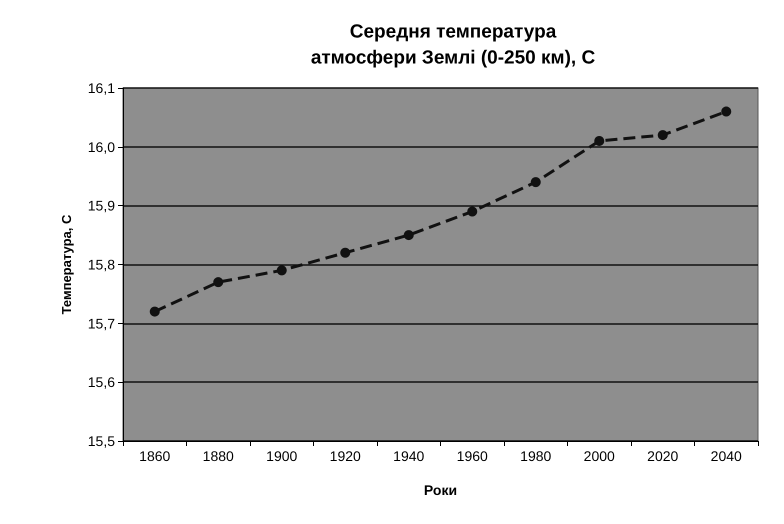  What do you see at coordinates (102, 441) in the screenshot?
I see `y-tick-label: 15,5` at bounding box center [102, 441].